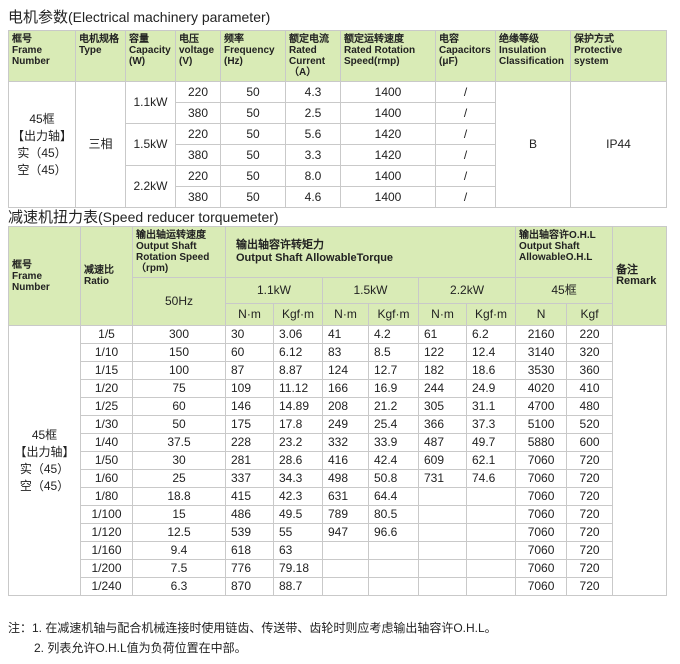 The width and height of the screenshot is (680, 664). Describe the element at coordinates (106, 496) in the screenshot. I see `ratio-cell: 1/80` at that location.